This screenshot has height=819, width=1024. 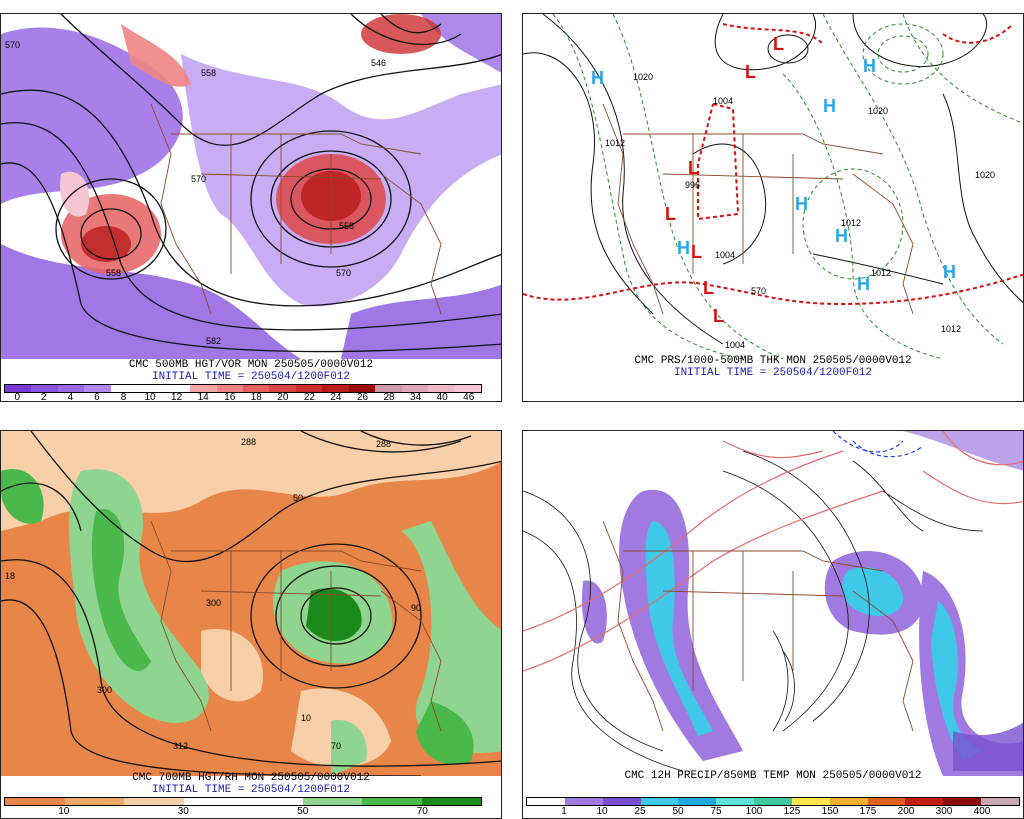 I want to click on legend-label: 100, so click(x=754, y=811).